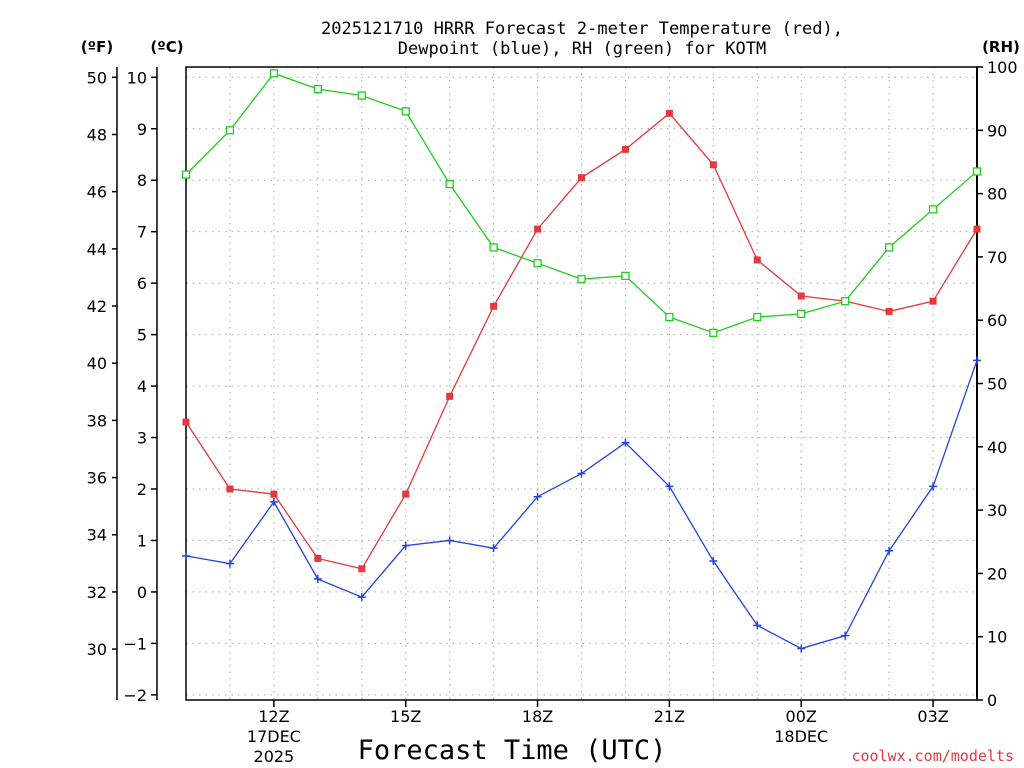  Describe the element at coordinates (97, 134) in the screenshot. I see `fahrenheit-tick-label: 48` at that location.